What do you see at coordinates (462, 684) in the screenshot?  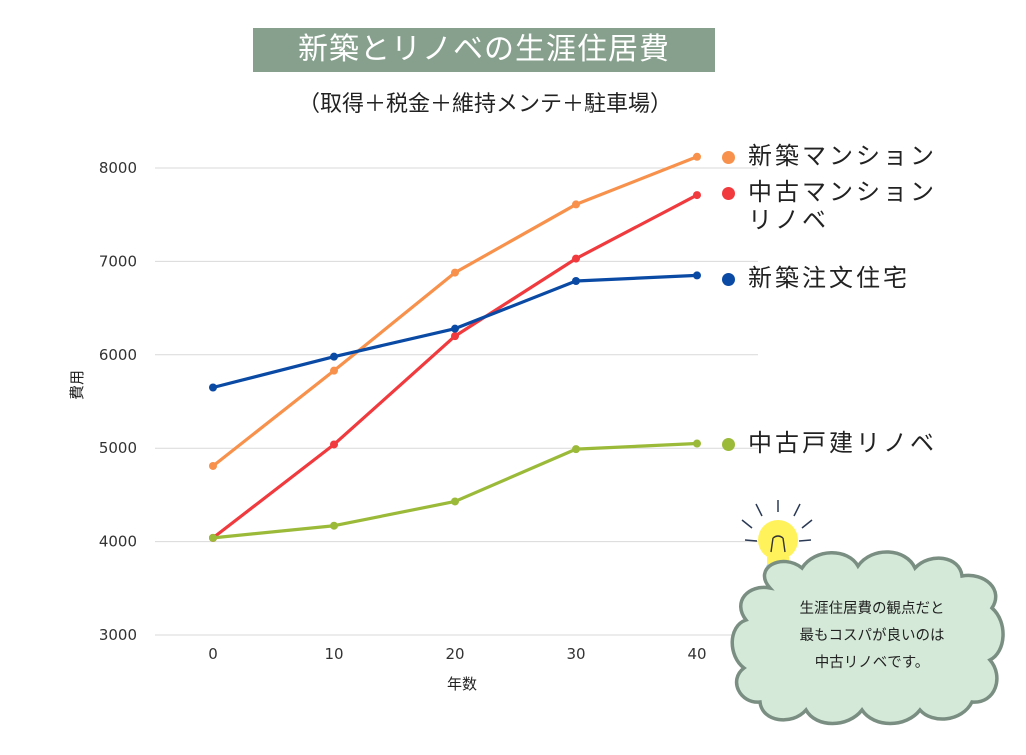 I see `x-axis-label: 年数` at bounding box center [462, 684].